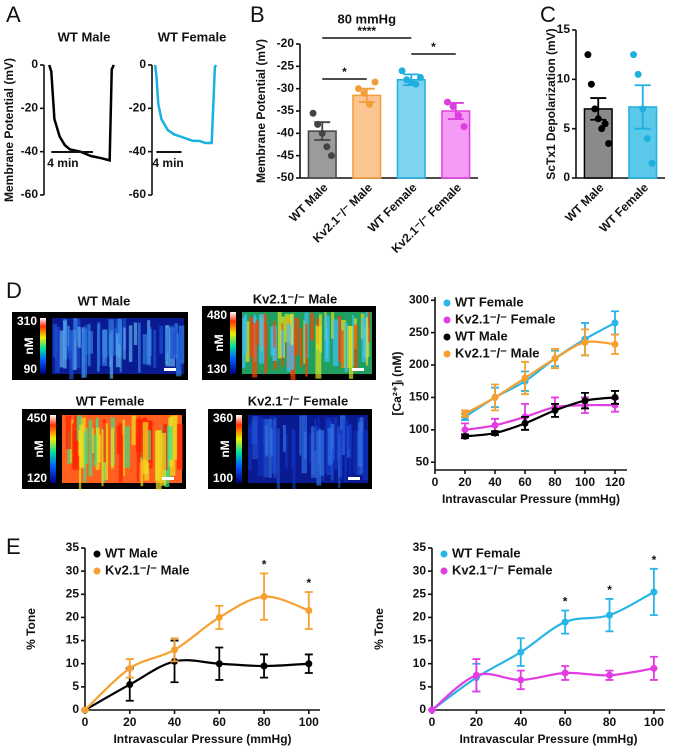 The height and width of the screenshot is (756, 677). I want to click on x-axis-label: Intravascular Pressure (mmHg), so click(202, 739).